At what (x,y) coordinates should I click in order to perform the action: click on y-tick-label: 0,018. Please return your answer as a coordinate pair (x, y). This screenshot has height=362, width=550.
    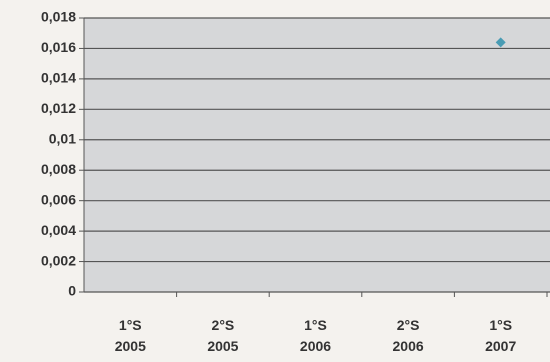
    Looking at the image, I should click on (58, 17).